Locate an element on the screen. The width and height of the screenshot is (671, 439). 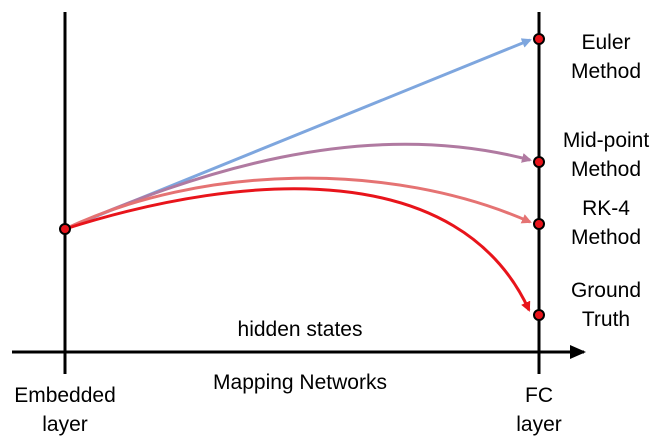
embedded-label-line2: layer is located at coordinates (65, 424).